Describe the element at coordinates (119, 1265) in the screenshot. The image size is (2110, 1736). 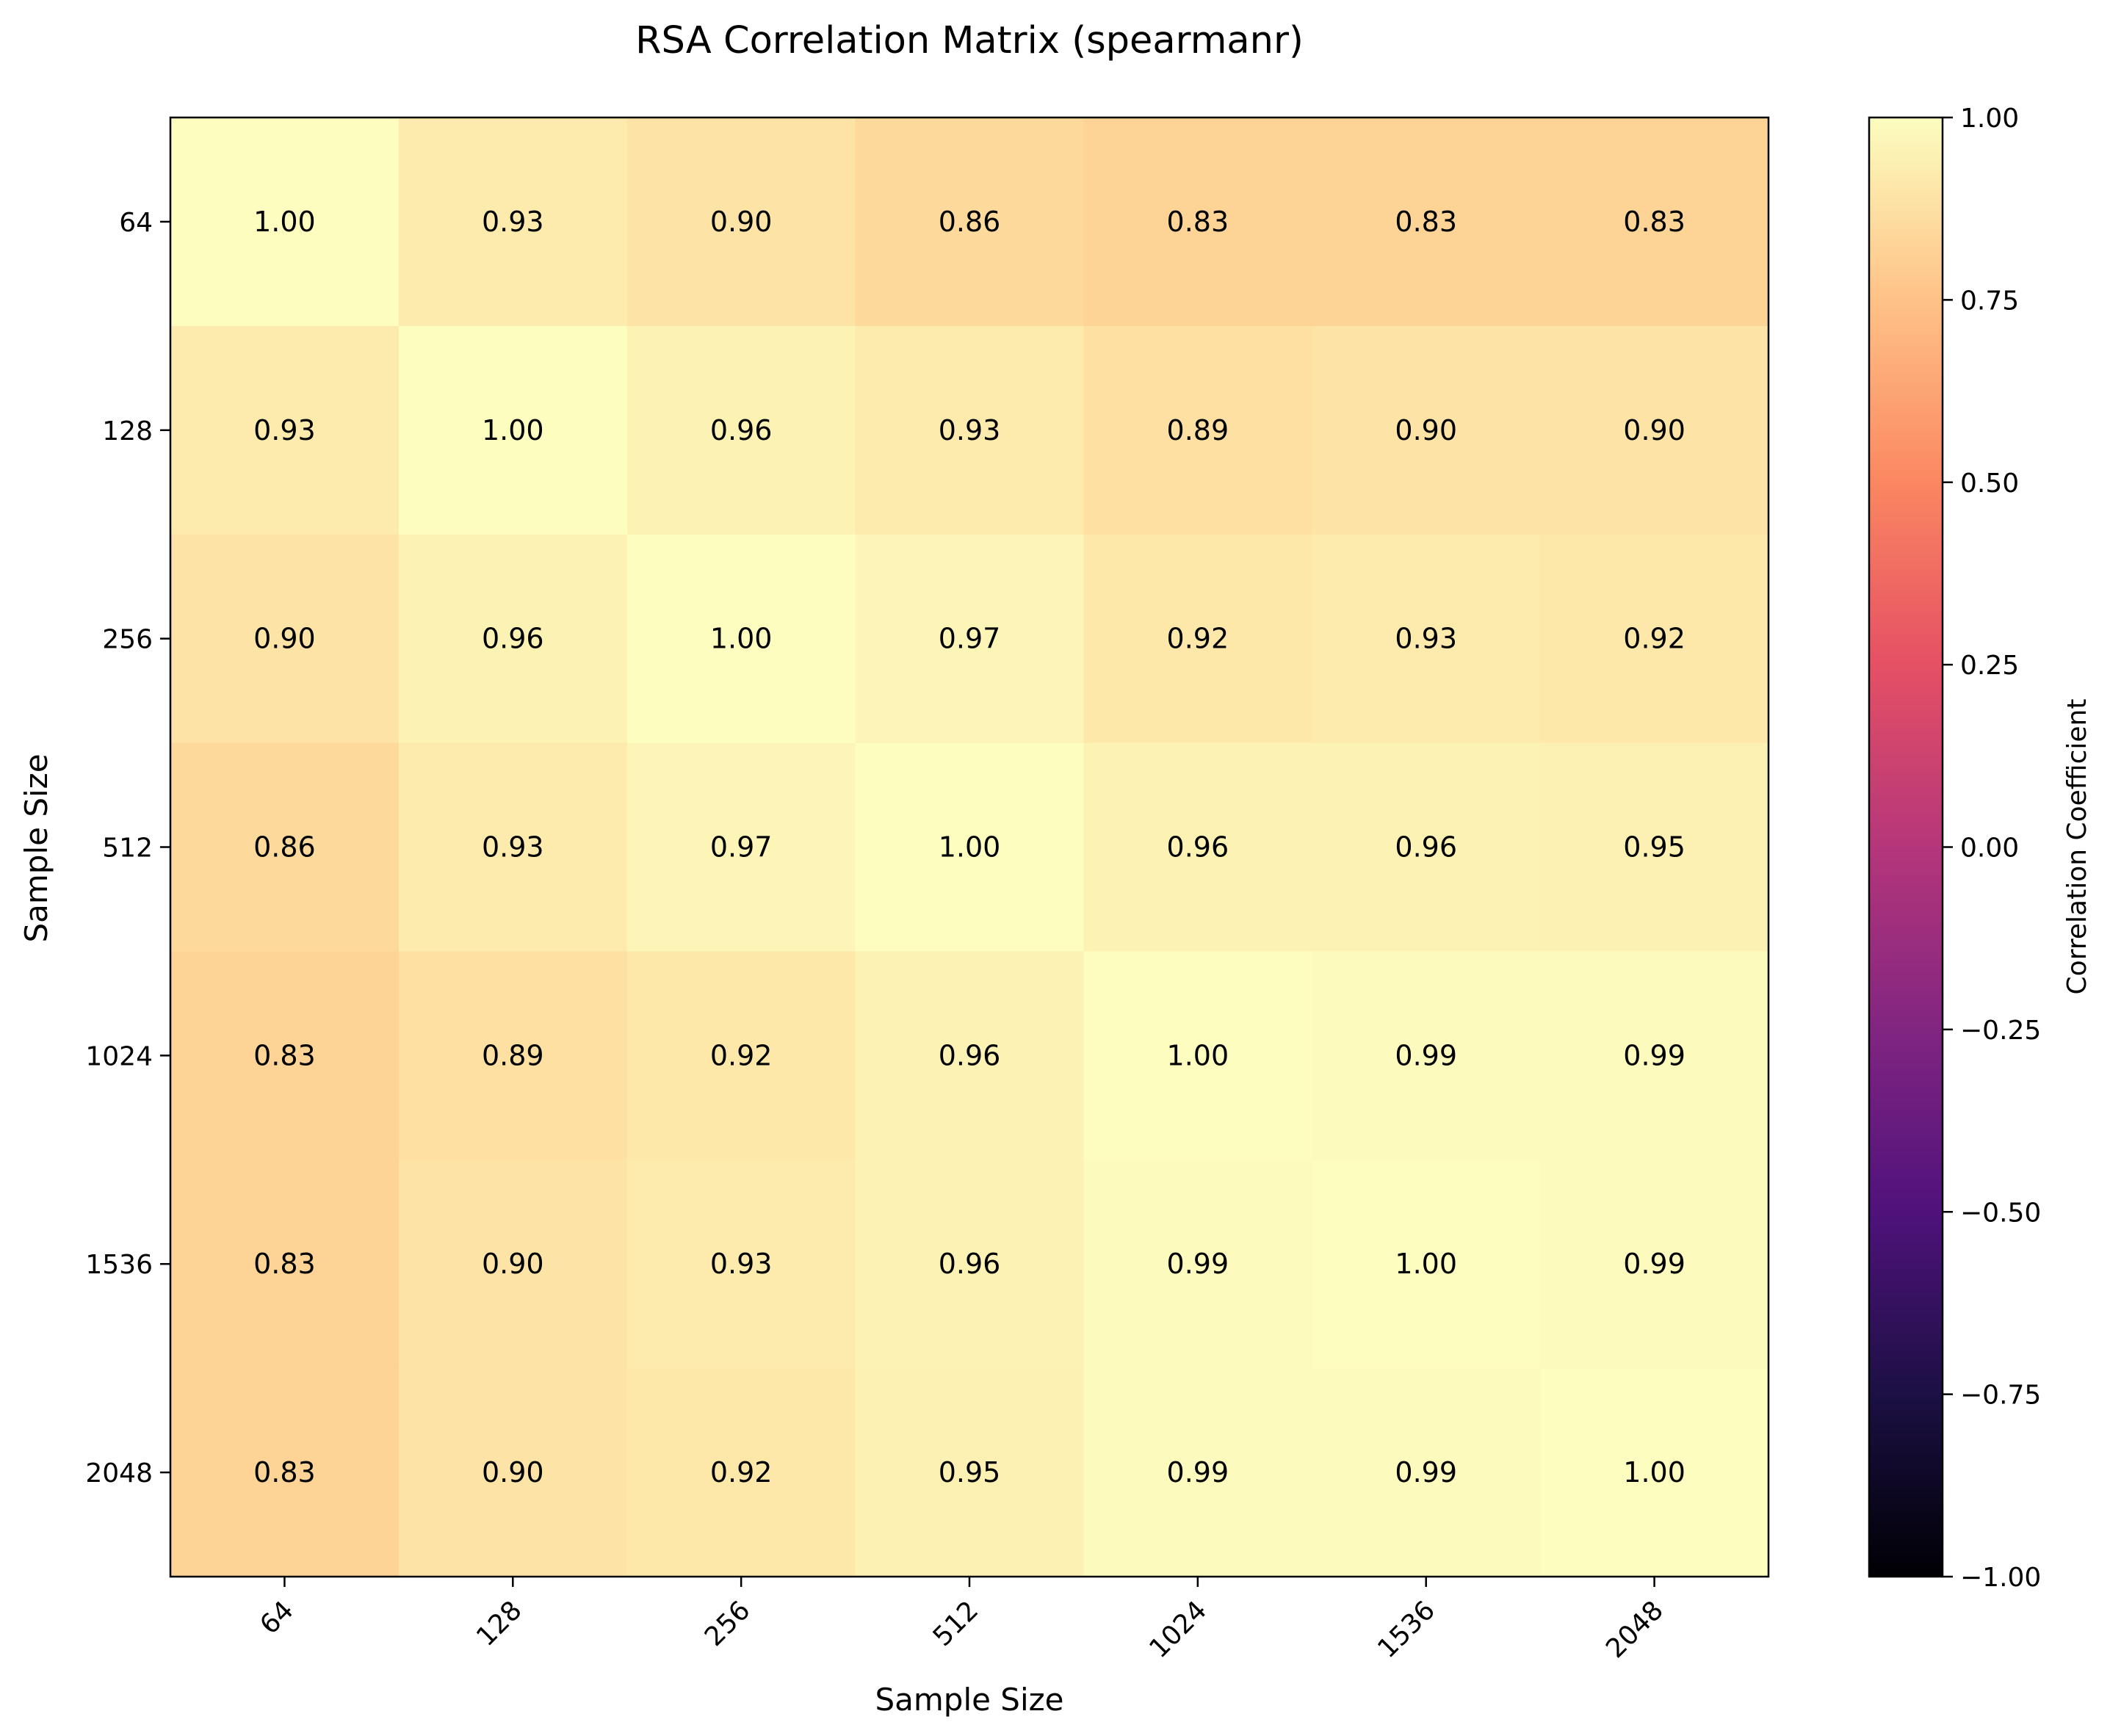
I see `y-tick-label: 1536` at that location.